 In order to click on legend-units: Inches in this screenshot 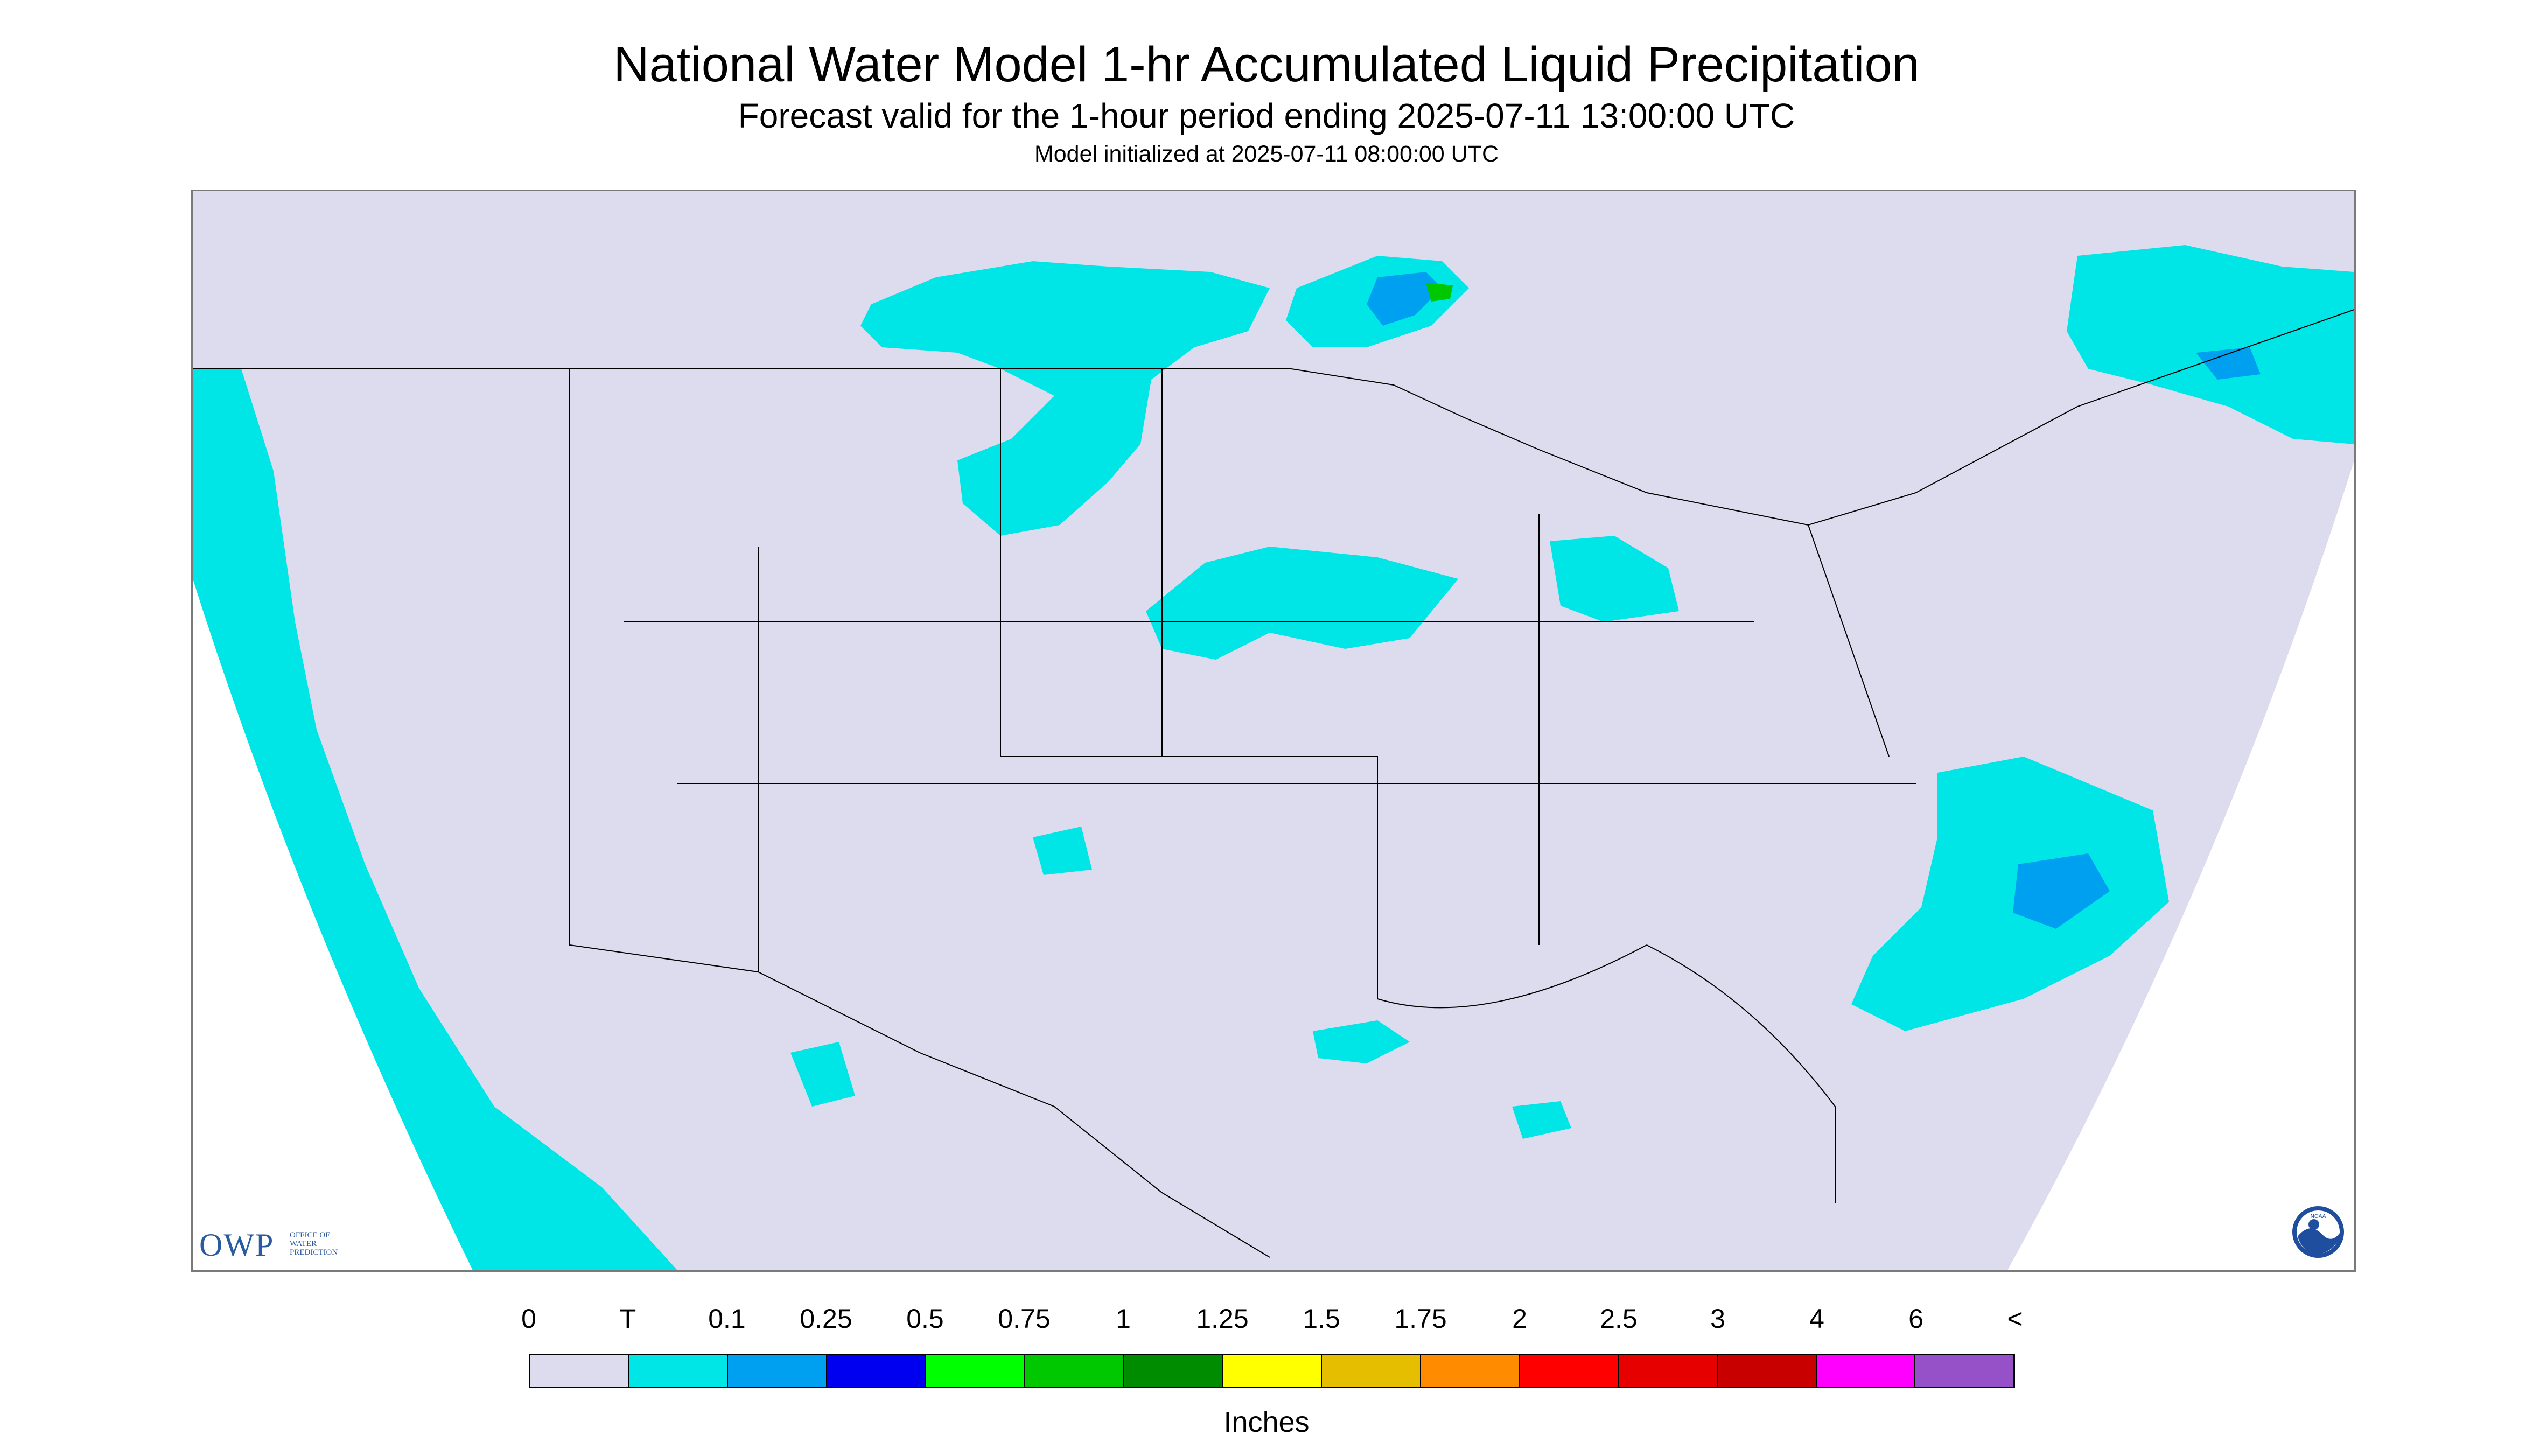, I will do `click(1266, 1422)`.